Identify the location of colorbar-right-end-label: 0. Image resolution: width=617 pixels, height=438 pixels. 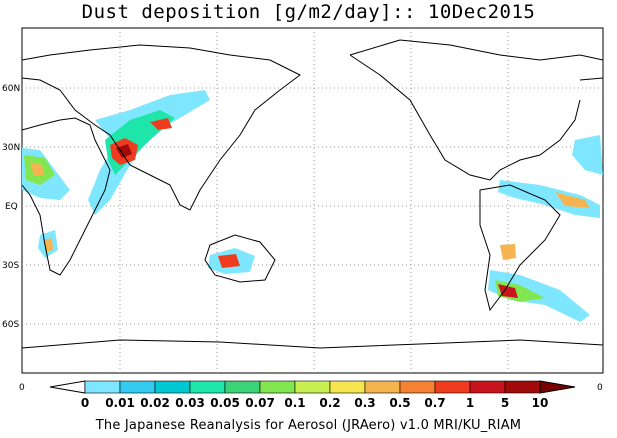
(600, 388).